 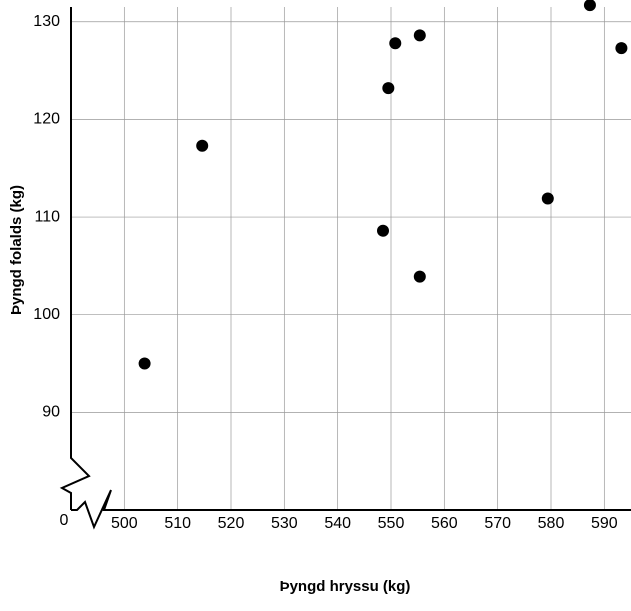 What do you see at coordinates (391, 523) in the screenshot?
I see `x-tick-label: 550` at bounding box center [391, 523].